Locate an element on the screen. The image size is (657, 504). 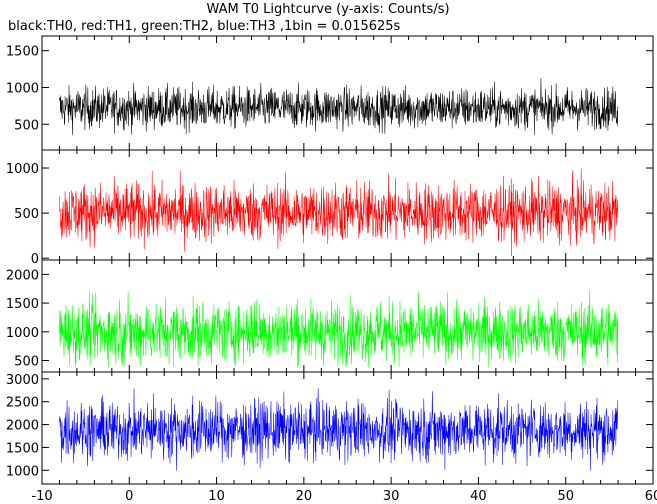
x-tick-label: -10 is located at coordinates (41, 496).